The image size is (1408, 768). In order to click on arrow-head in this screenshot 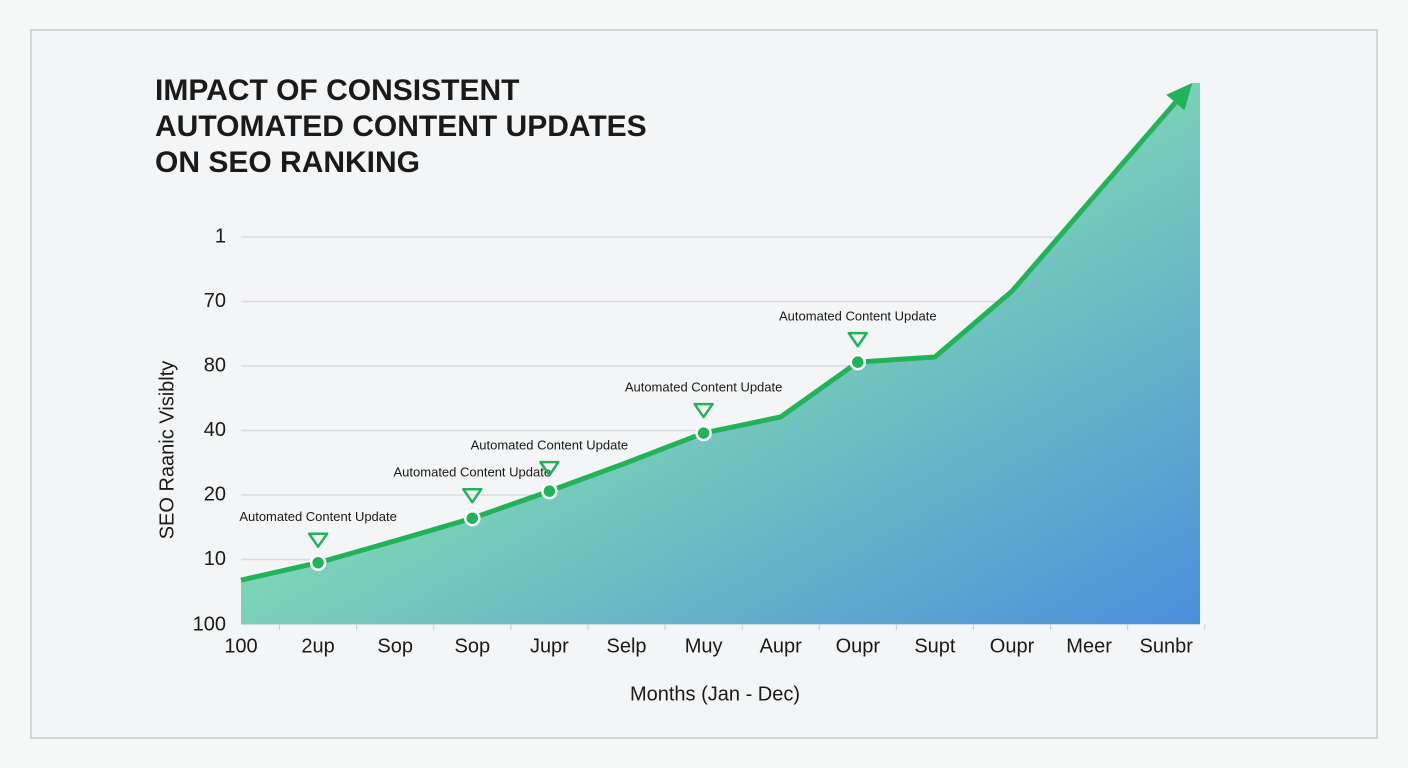, I will do `click(1179, 96)`.